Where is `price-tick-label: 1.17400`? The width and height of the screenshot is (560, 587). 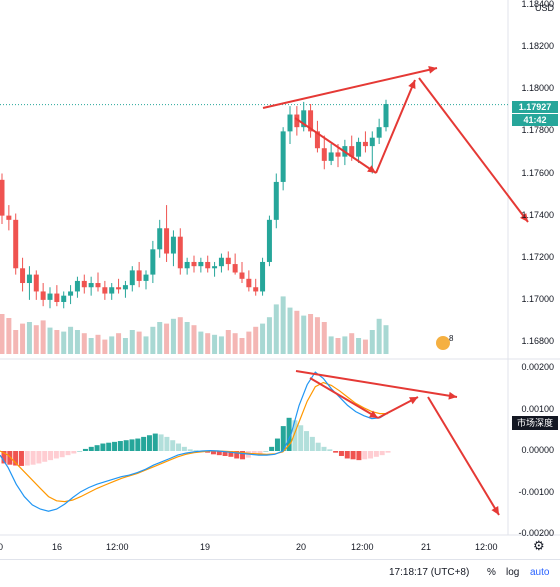
price-tick-label: 1.17400 is located at coordinates (537, 214).